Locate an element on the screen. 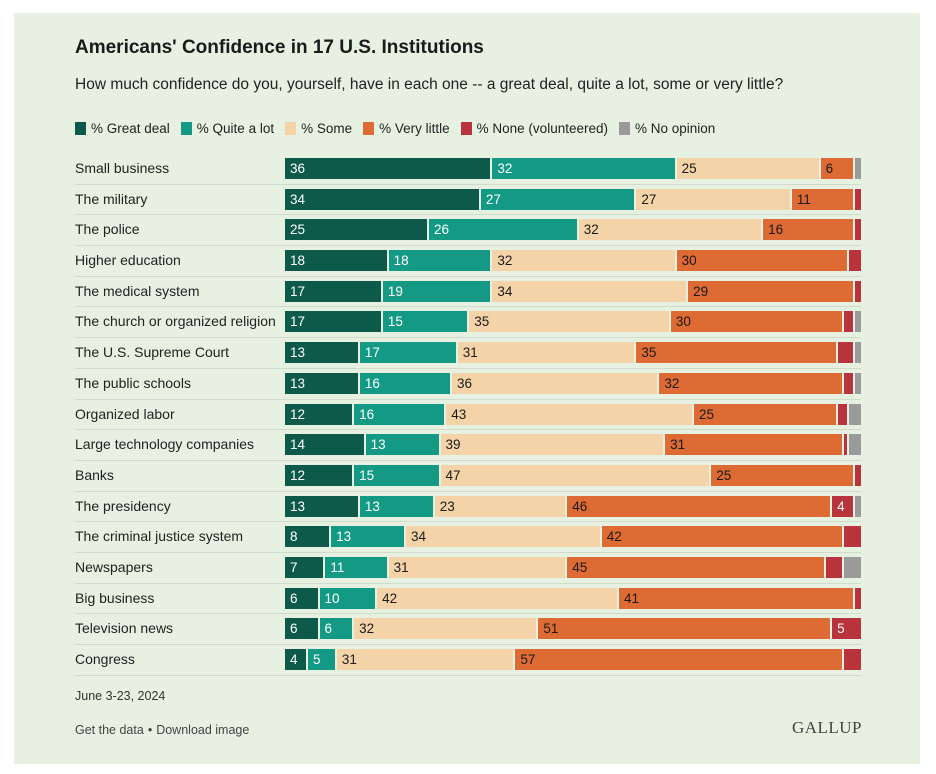  legend-item-1: % Quite a lot is located at coordinates (227, 128).